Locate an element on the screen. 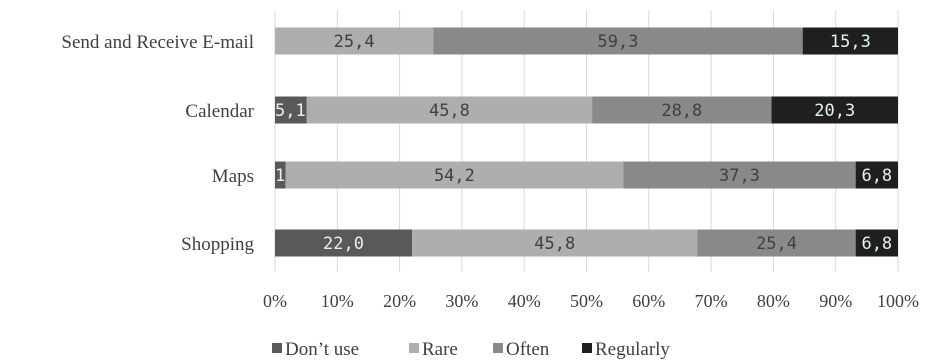 The image size is (928, 362). x-tick-label: 100% is located at coordinates (898, 301).